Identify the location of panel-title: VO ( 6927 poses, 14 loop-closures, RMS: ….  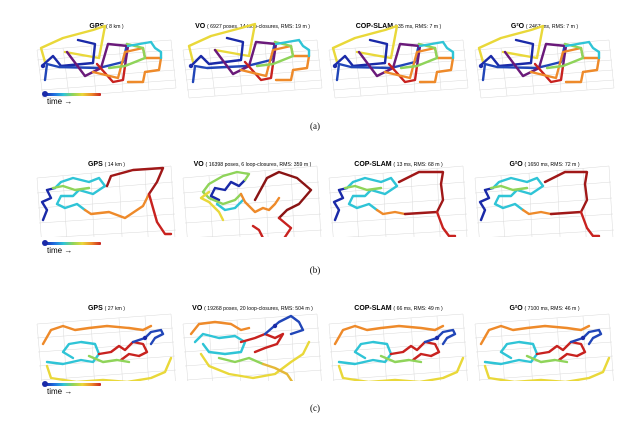
(252, 27).